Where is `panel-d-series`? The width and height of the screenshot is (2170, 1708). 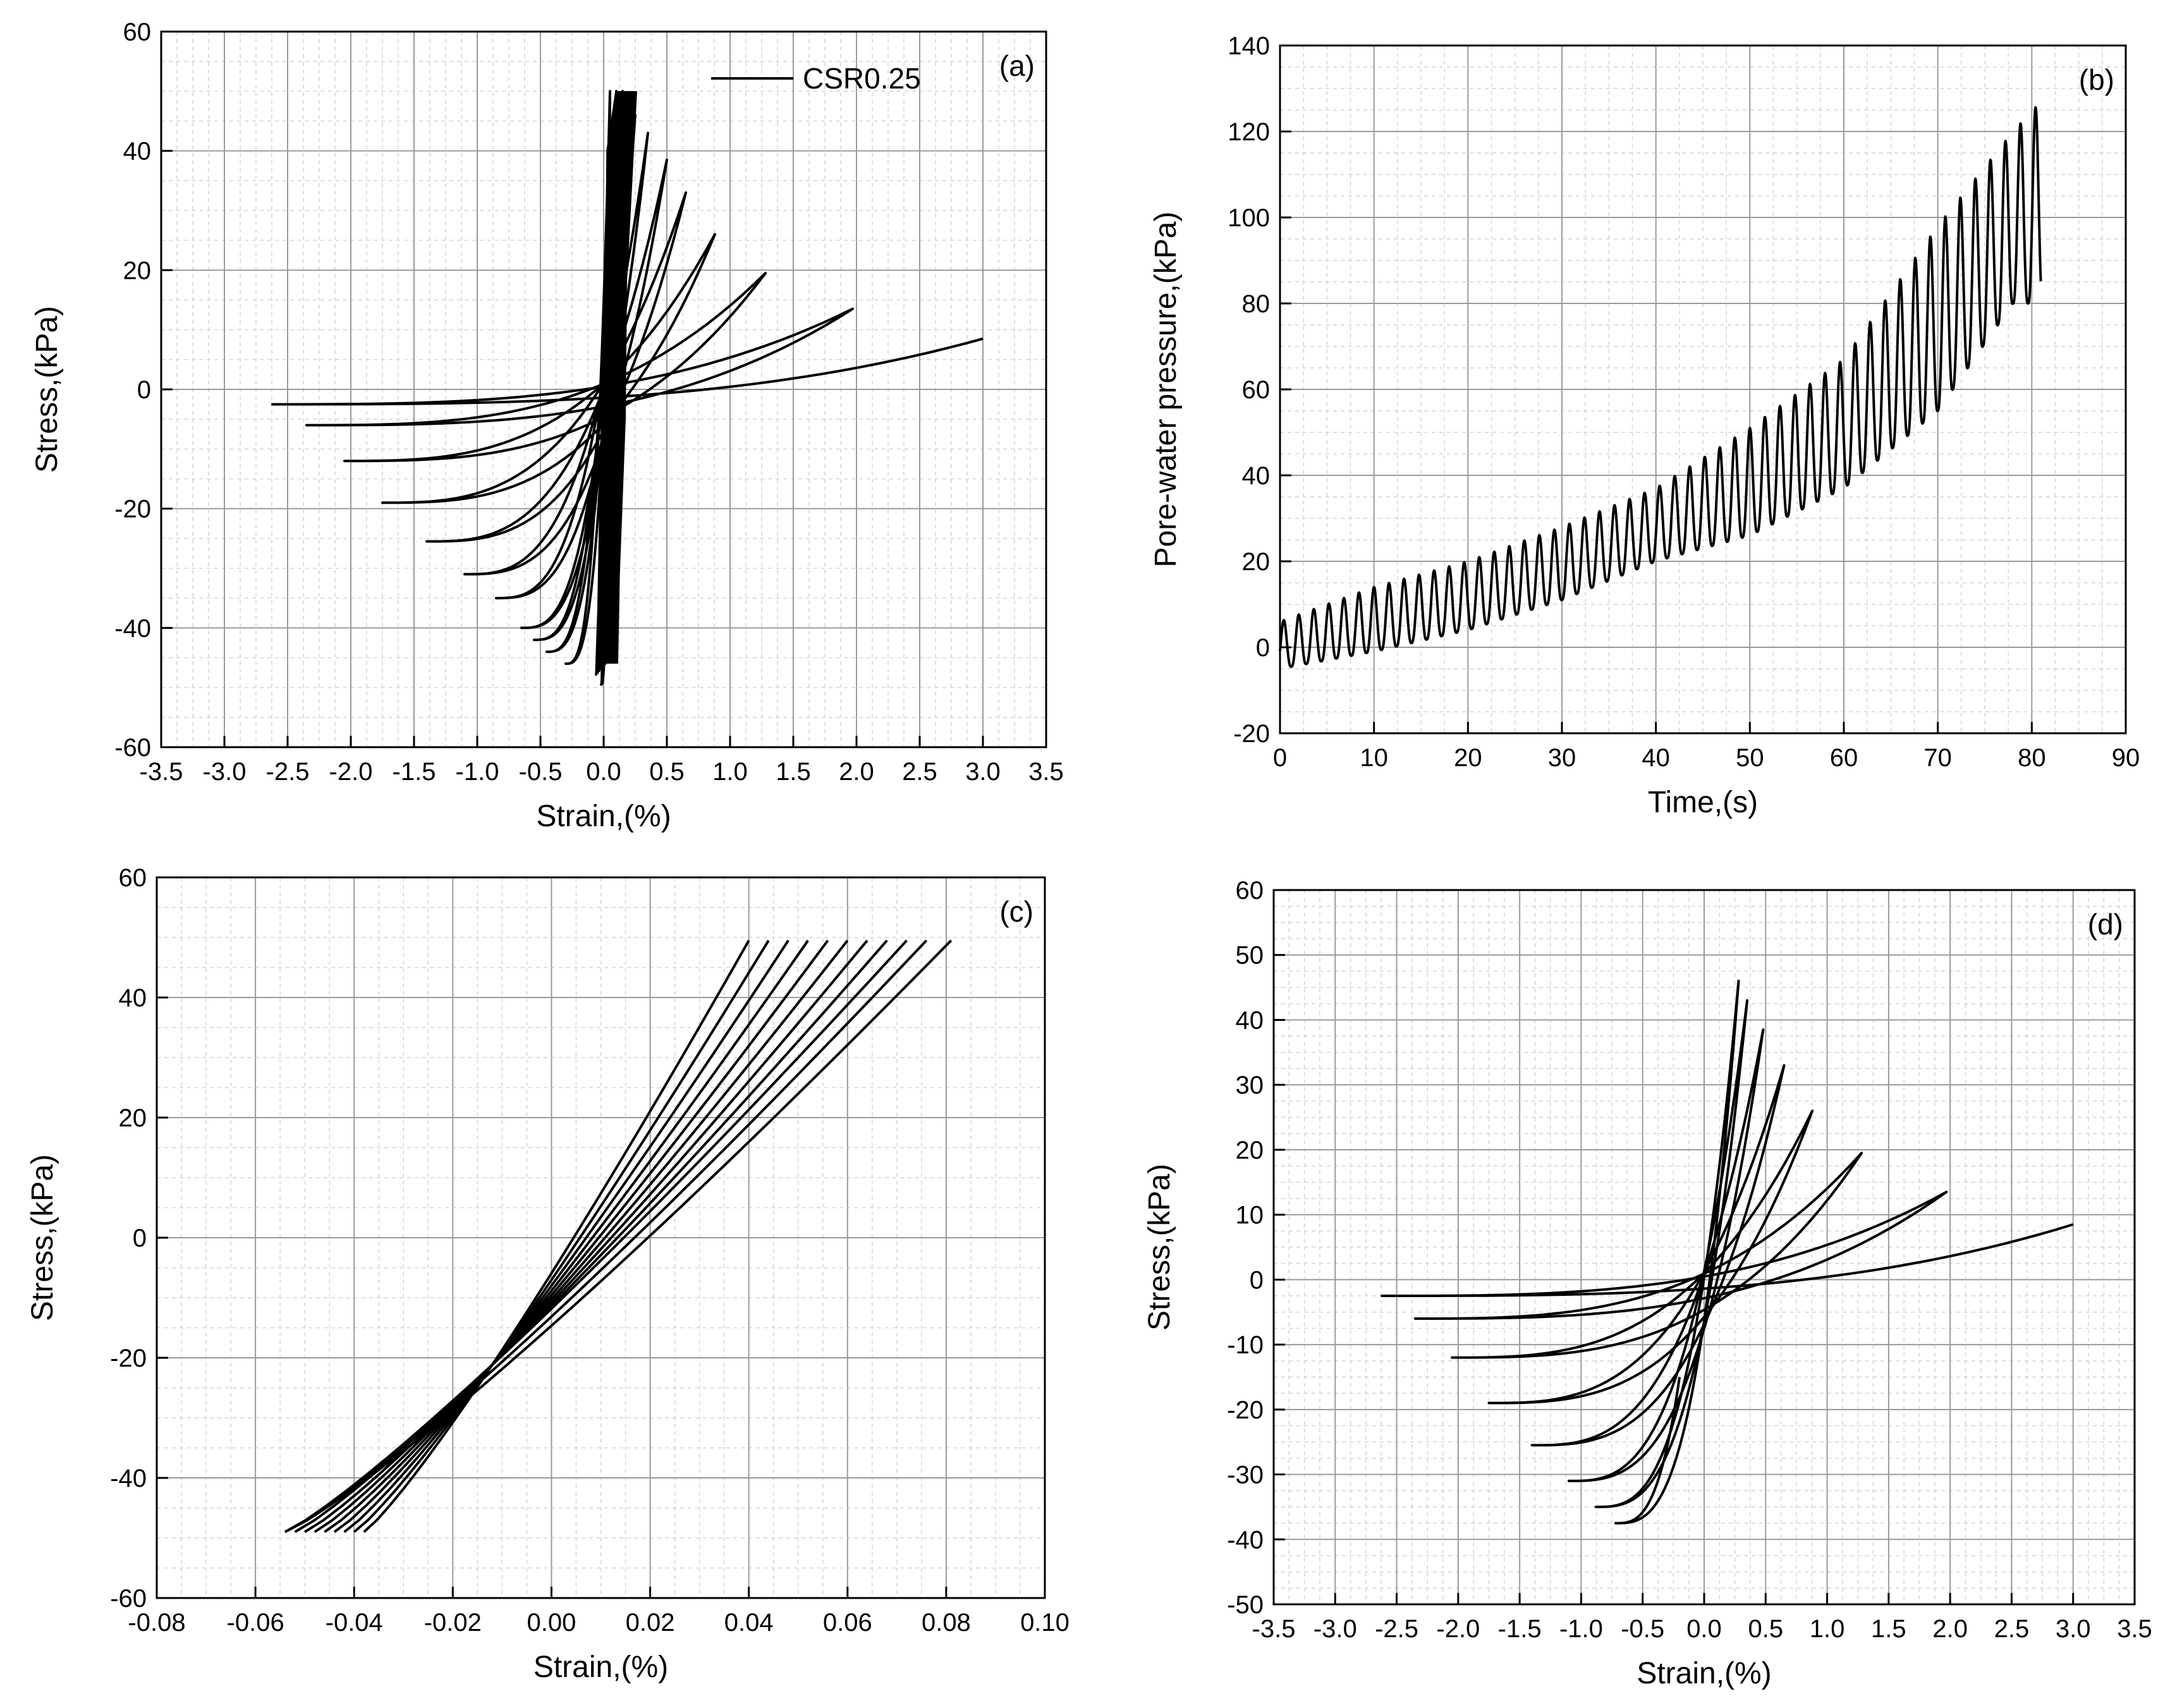 panel-d-series is located at coordinates (1728, 1252).